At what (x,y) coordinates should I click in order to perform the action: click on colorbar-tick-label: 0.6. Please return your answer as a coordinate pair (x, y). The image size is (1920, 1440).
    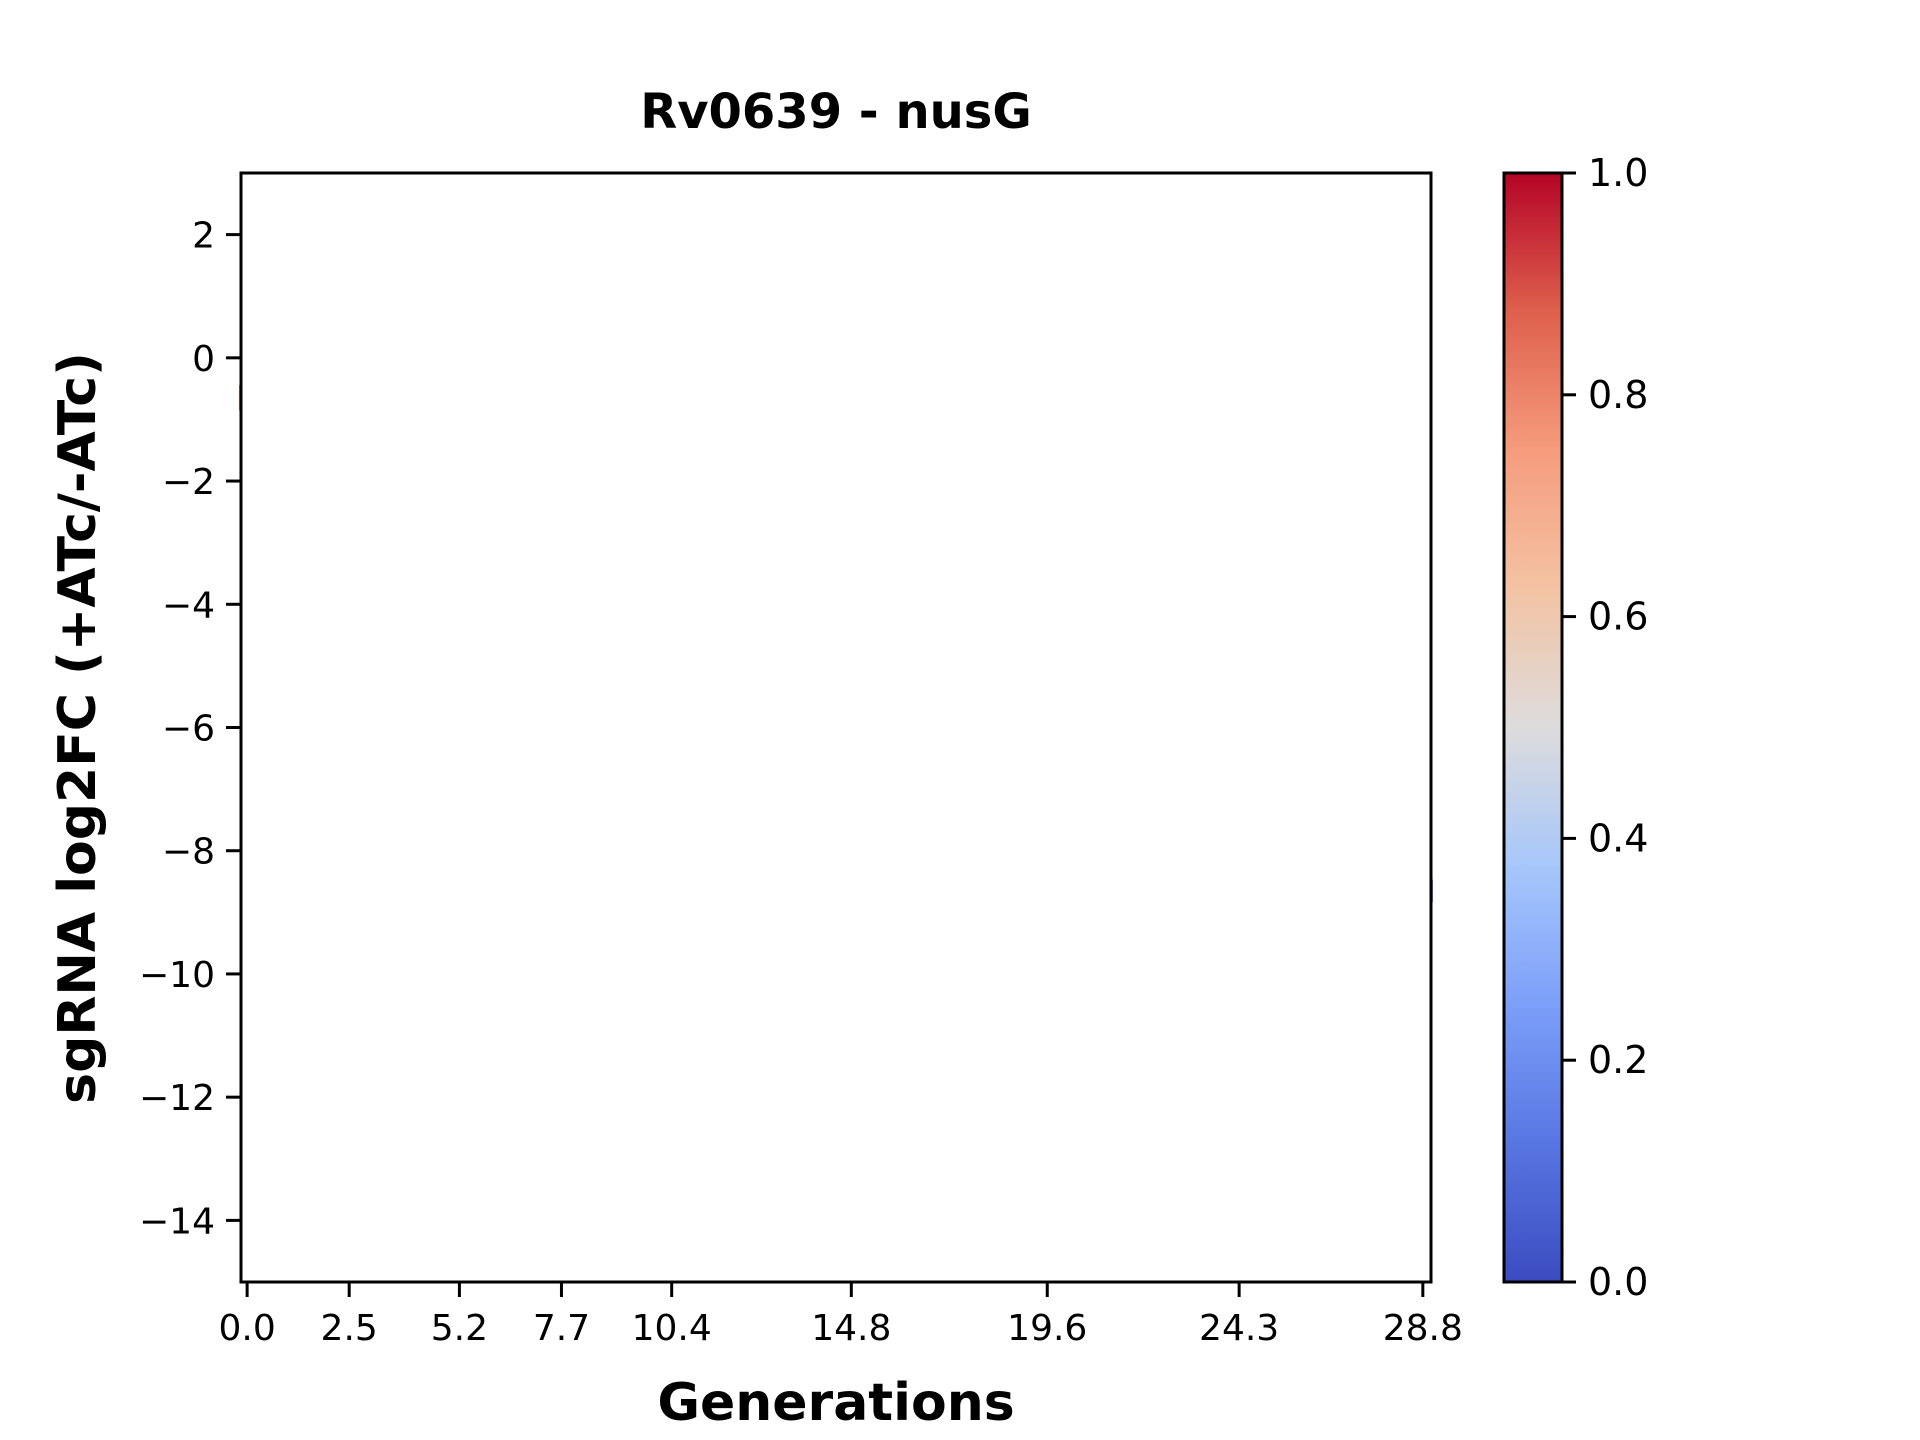
    Looking at the image, I should click on (1618, 617).